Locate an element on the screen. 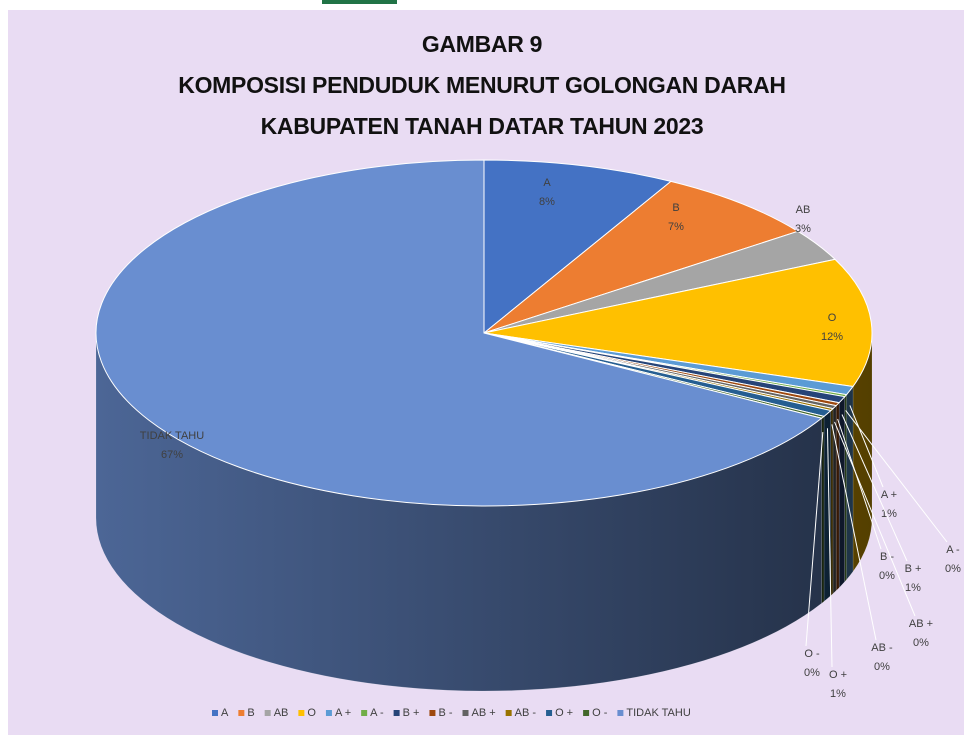  legend-label: B + is located at coordinates (411, 713).